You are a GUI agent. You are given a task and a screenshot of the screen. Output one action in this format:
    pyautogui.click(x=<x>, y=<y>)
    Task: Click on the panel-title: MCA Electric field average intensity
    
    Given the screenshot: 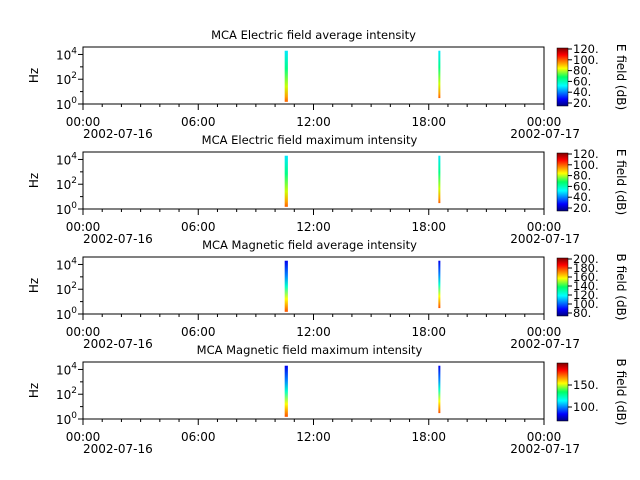 What is the action you would take?
    pyautogui.click(x=313, y=35)
    